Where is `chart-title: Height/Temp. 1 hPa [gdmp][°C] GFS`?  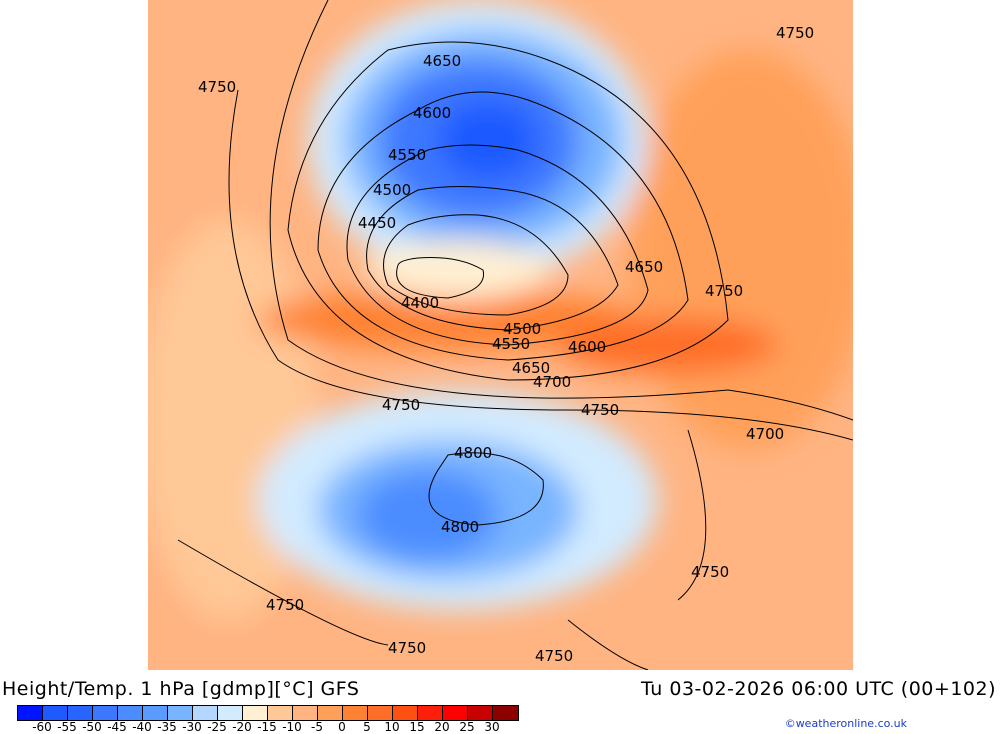 chart-title: Height/Temp. 1 hPa [gdmp][°C] GFS is located at coordinates (181, 689).